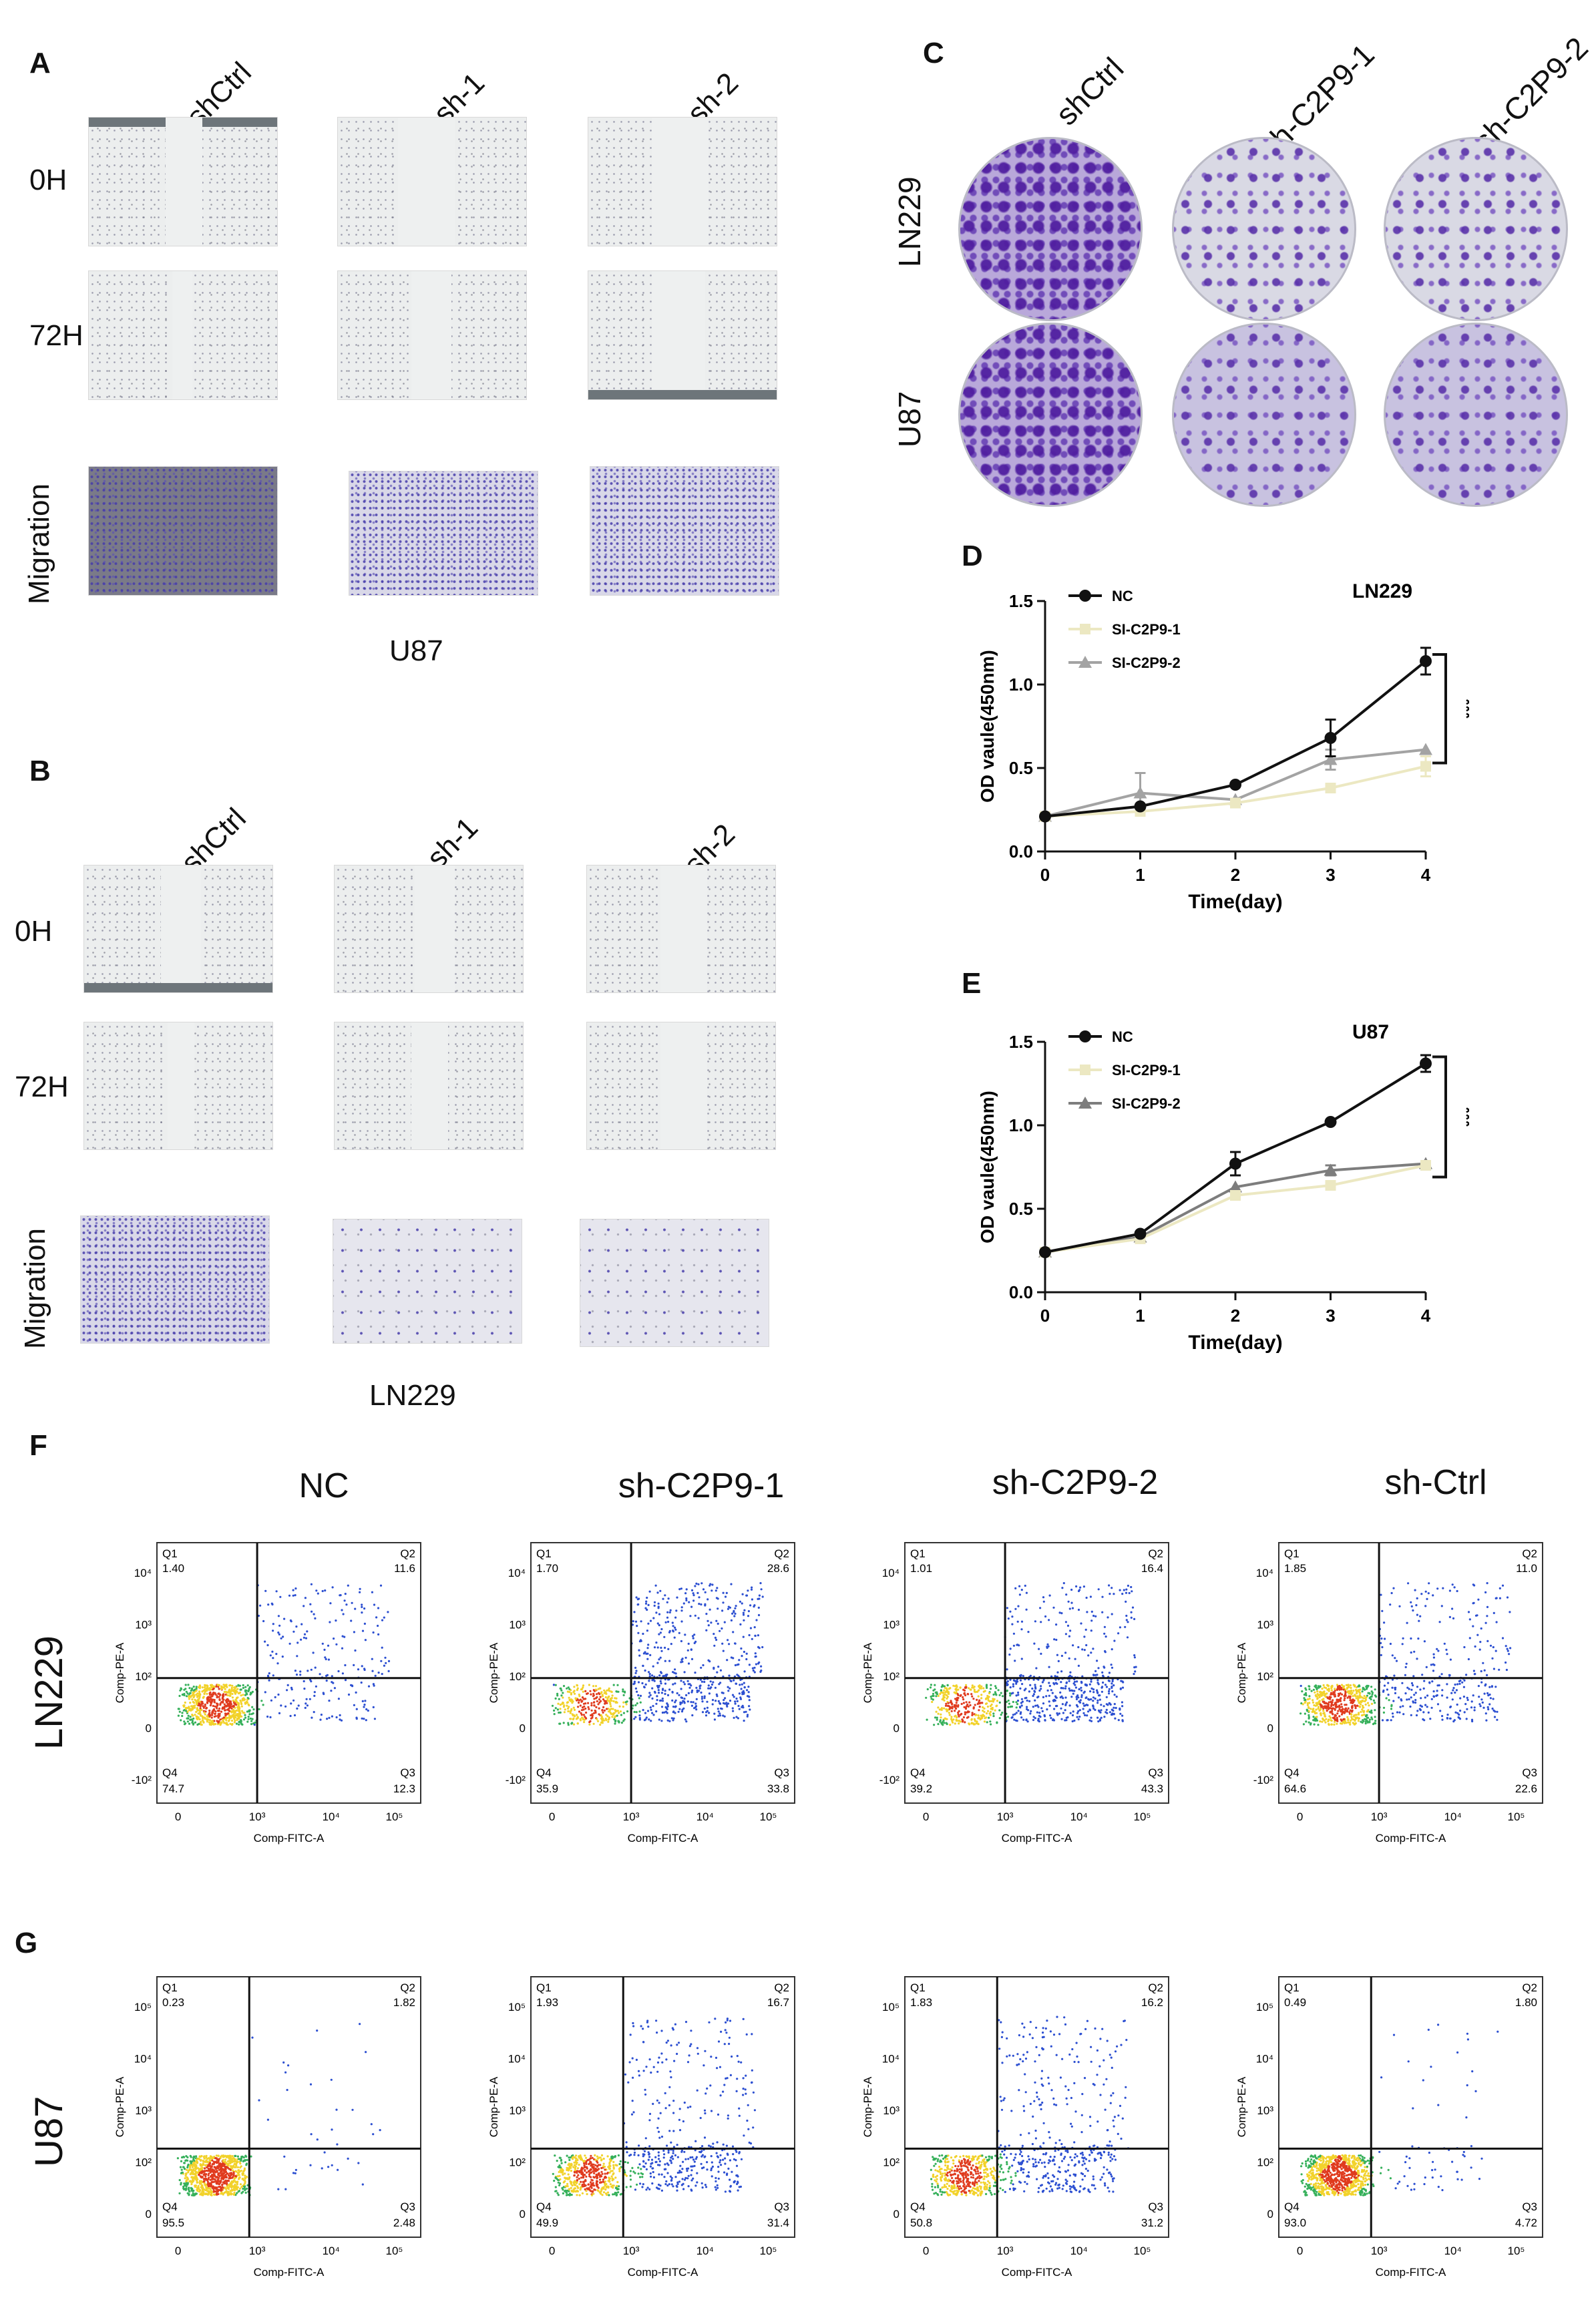 Image resolution: width=1596 pixels, height=2312 pixels. I want to click on panel-label-e: E, so click(972, 983).